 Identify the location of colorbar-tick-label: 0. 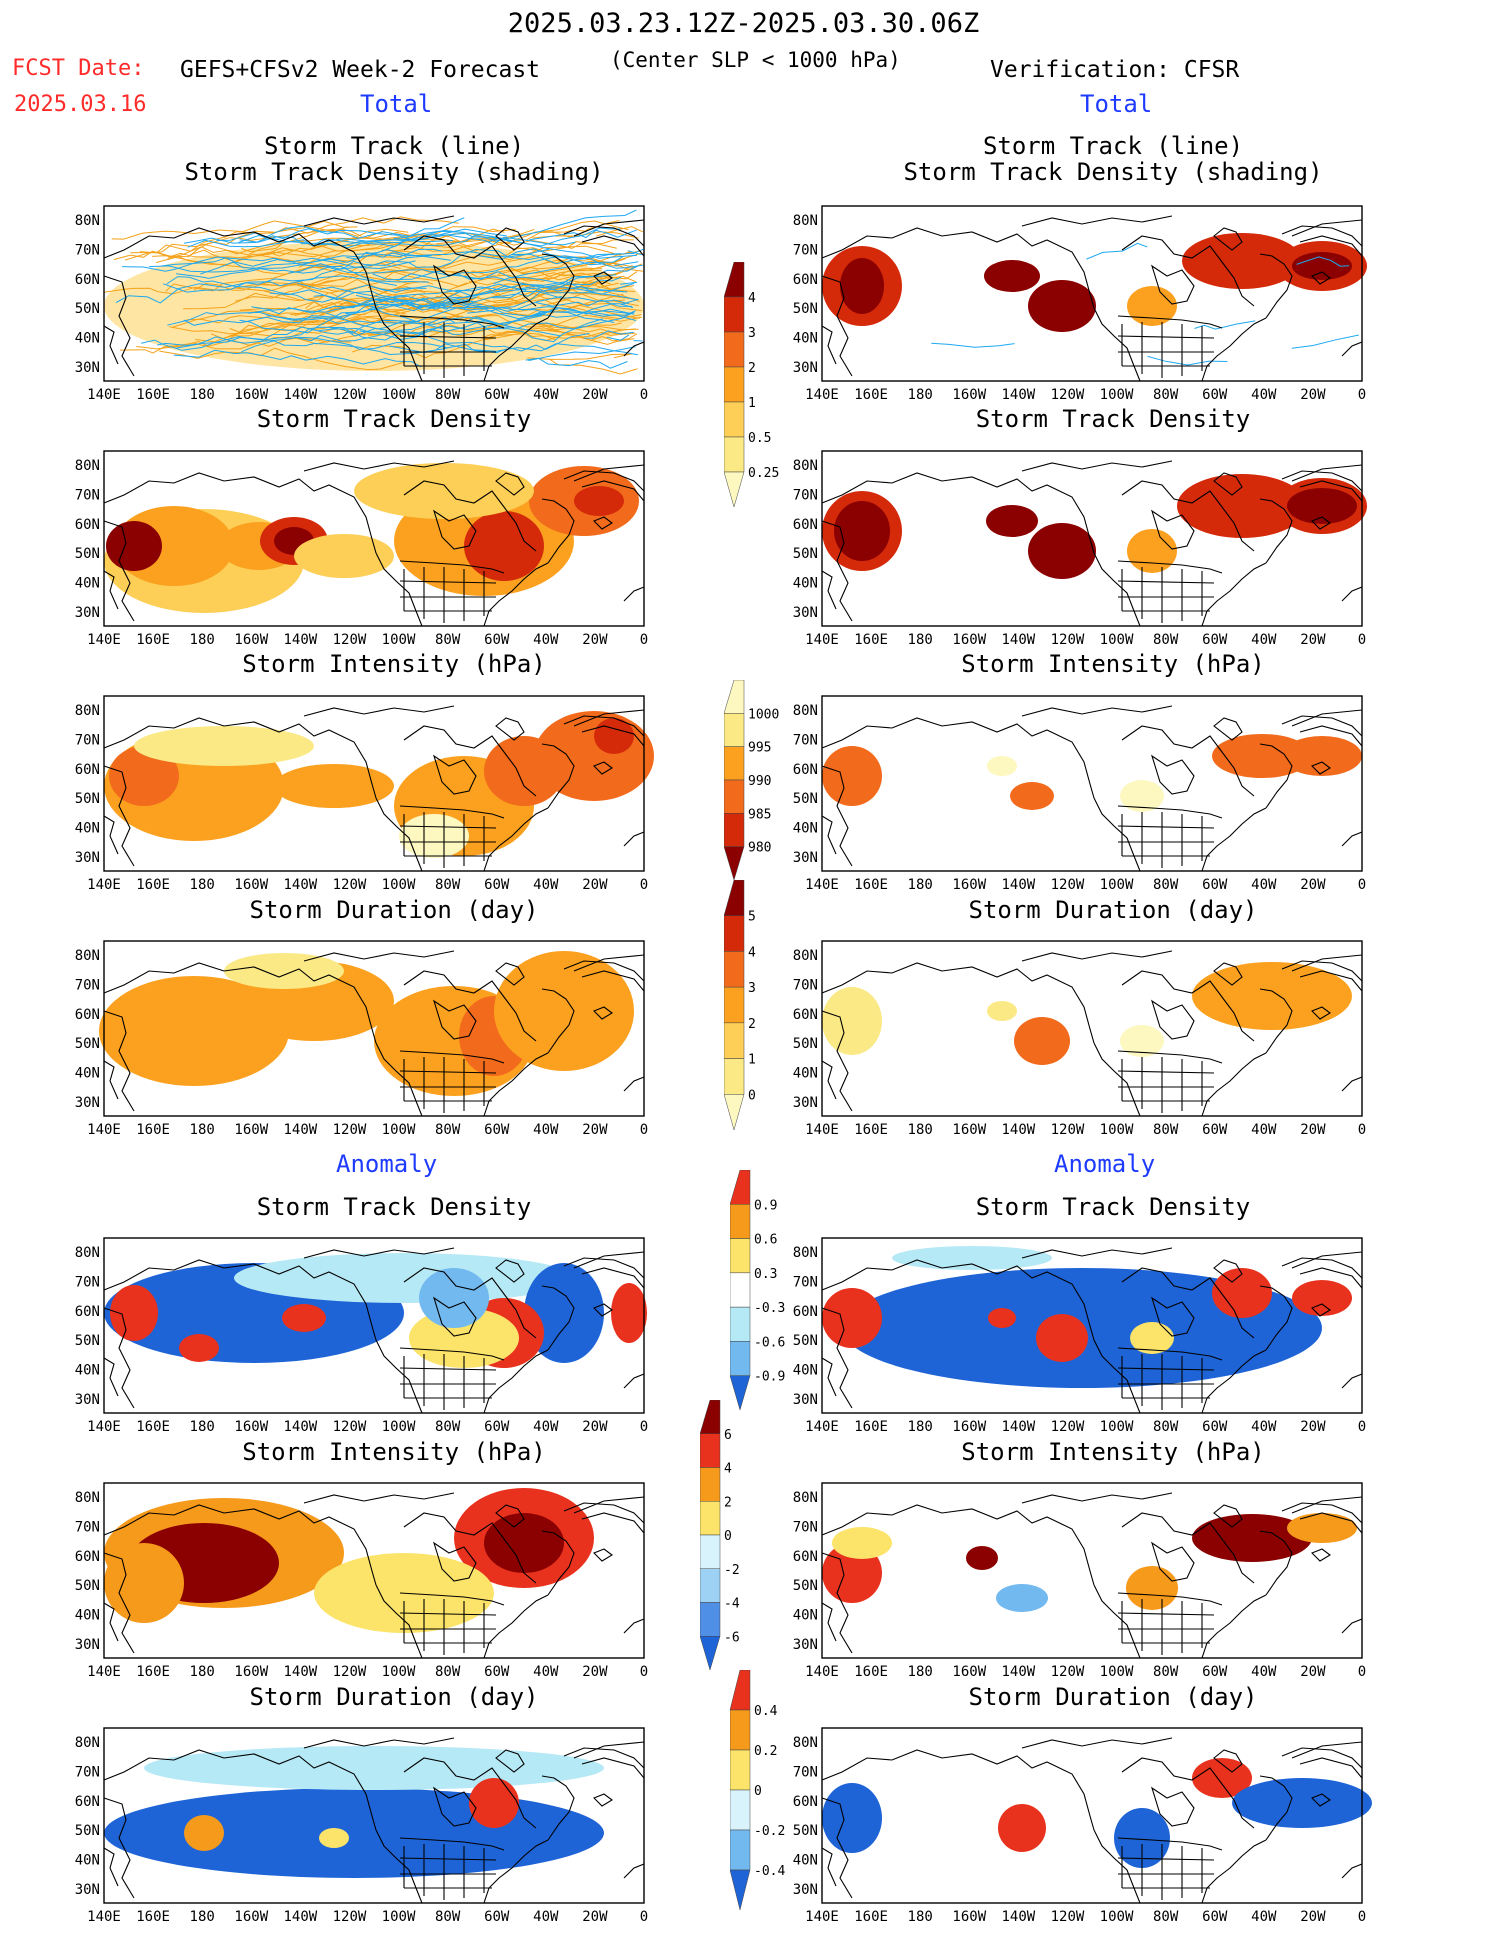
(752, 1095).